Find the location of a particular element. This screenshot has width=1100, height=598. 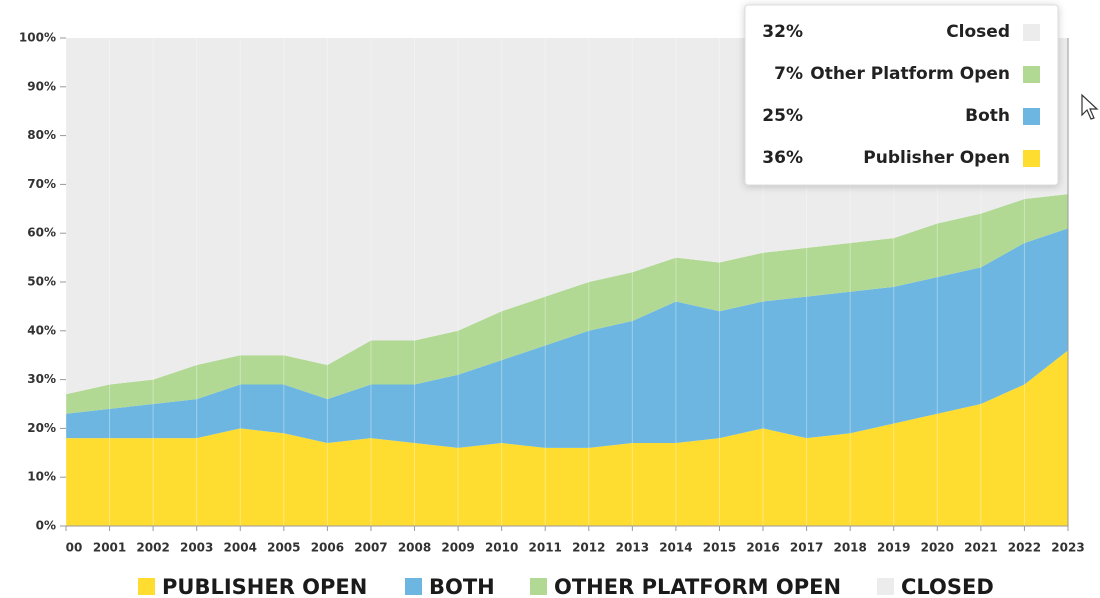

tooltip-name: Other Platform Open is located at coordinates (910, 74).